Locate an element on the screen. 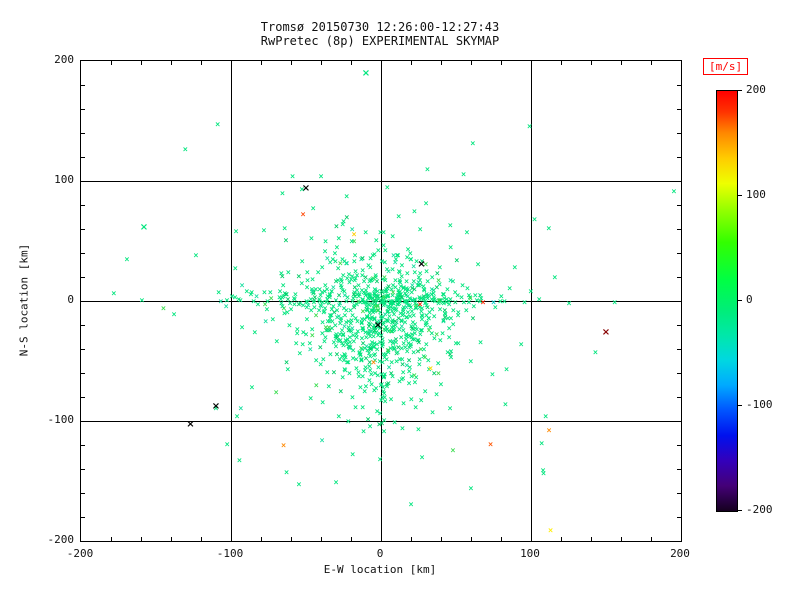 The image size is (800, 600). y-tick-label: -100 is located at coordinates (61, 419).